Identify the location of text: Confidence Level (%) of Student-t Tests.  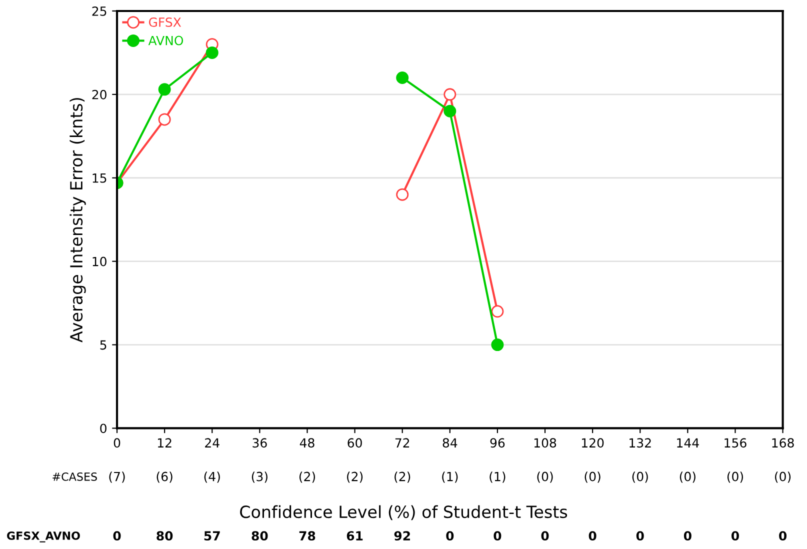
(404, 512).